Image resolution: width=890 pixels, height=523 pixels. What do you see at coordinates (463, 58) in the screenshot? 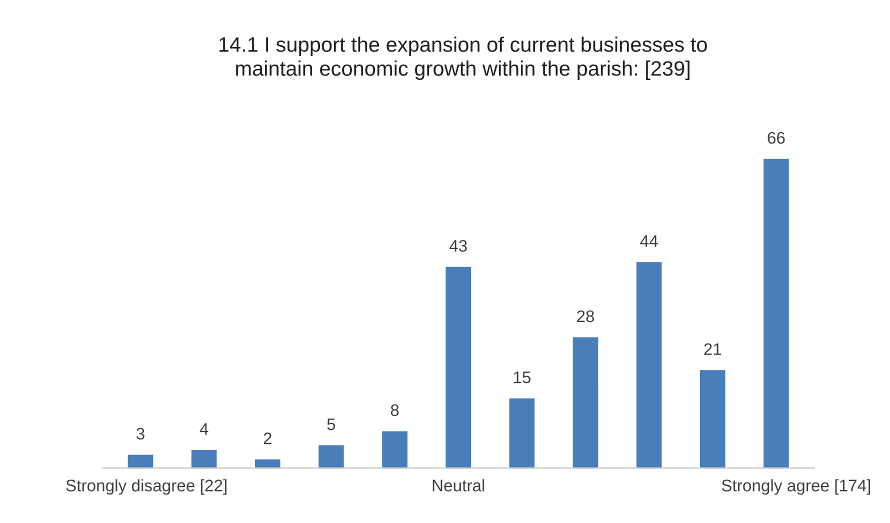
I see `chart-title: 14.1 I support the expansion of current businesses to maintain economic growth within the parish: [239]` at bounding box center [463, 58].